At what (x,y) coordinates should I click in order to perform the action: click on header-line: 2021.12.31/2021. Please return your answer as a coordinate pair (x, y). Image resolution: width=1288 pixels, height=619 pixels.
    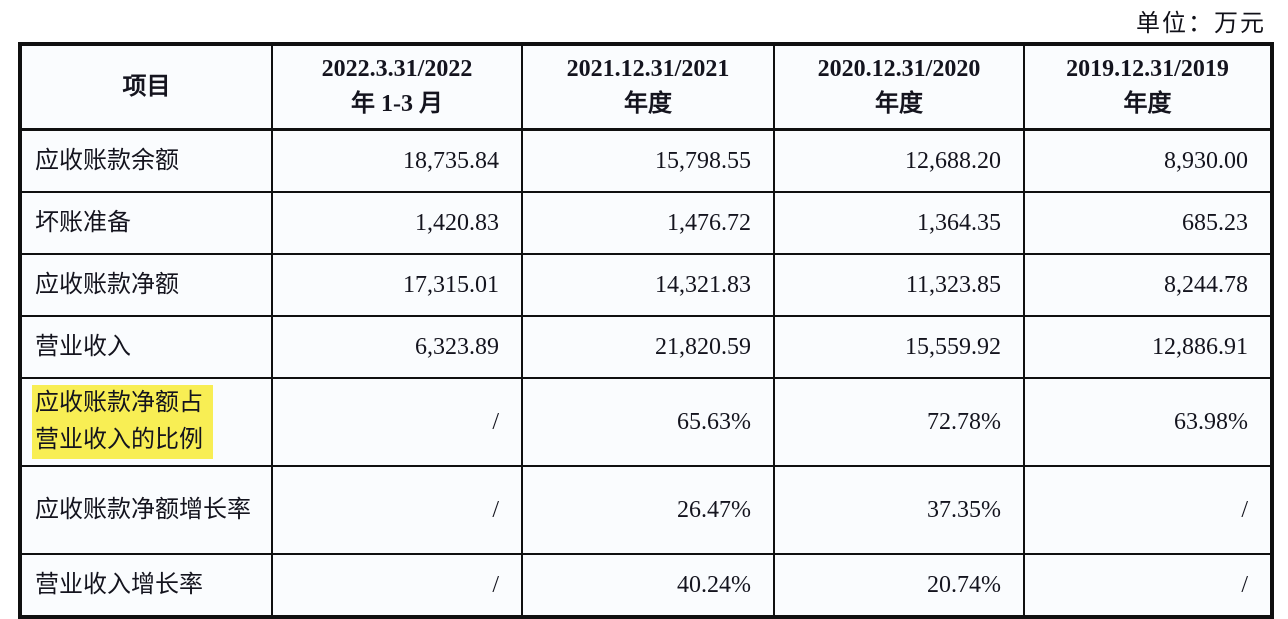
    Looking at the image, I should click on (648, 69).